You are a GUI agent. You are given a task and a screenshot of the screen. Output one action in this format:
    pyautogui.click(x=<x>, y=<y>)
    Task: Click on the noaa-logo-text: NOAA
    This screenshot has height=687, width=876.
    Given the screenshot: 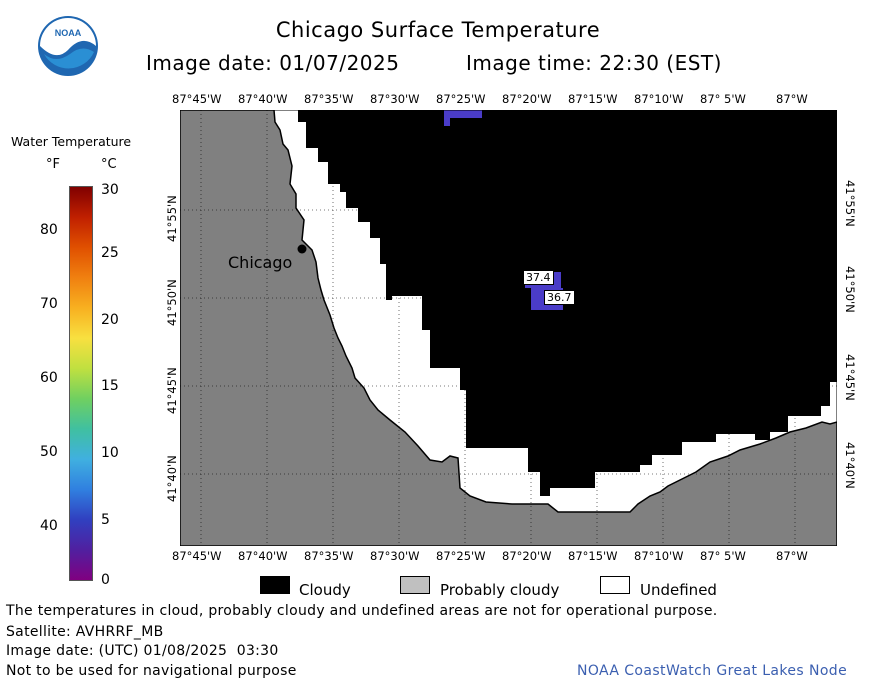 What is the action you would take?
    pyautogui.click(x=68, y=33)
    